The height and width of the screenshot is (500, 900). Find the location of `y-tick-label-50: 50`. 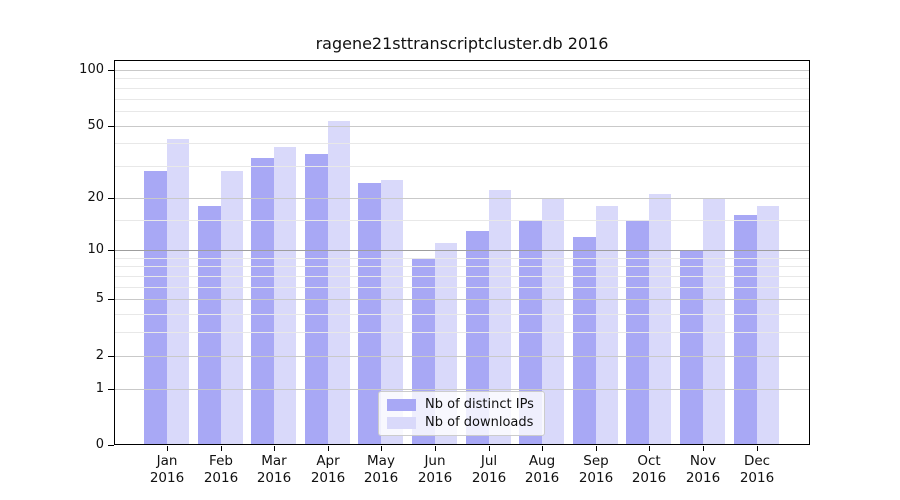

y-tick-label-50: 50 is located at coordinates (95, 125).